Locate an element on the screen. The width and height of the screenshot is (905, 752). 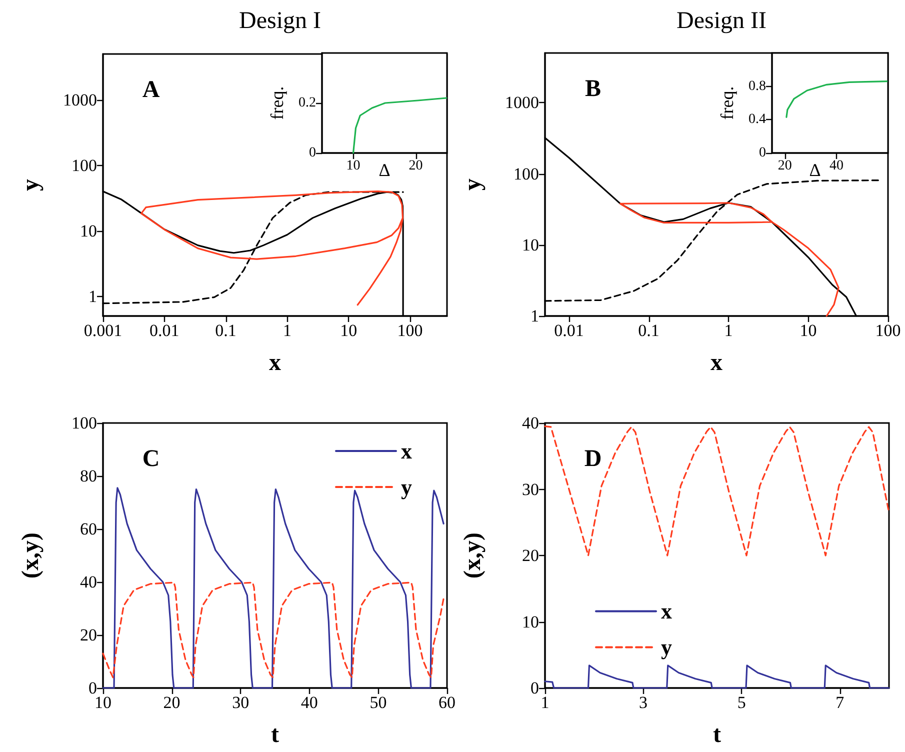
annotation: B is located at coordinates (593, 89).